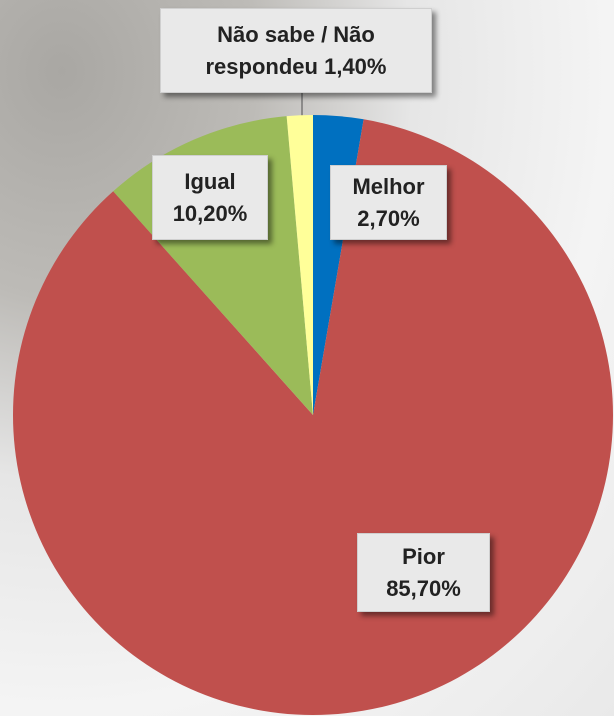  What do you see at coordinates (423, 588) in the screenshot?
I see `value-label: 85,70%` at bounding box center [423, 588].